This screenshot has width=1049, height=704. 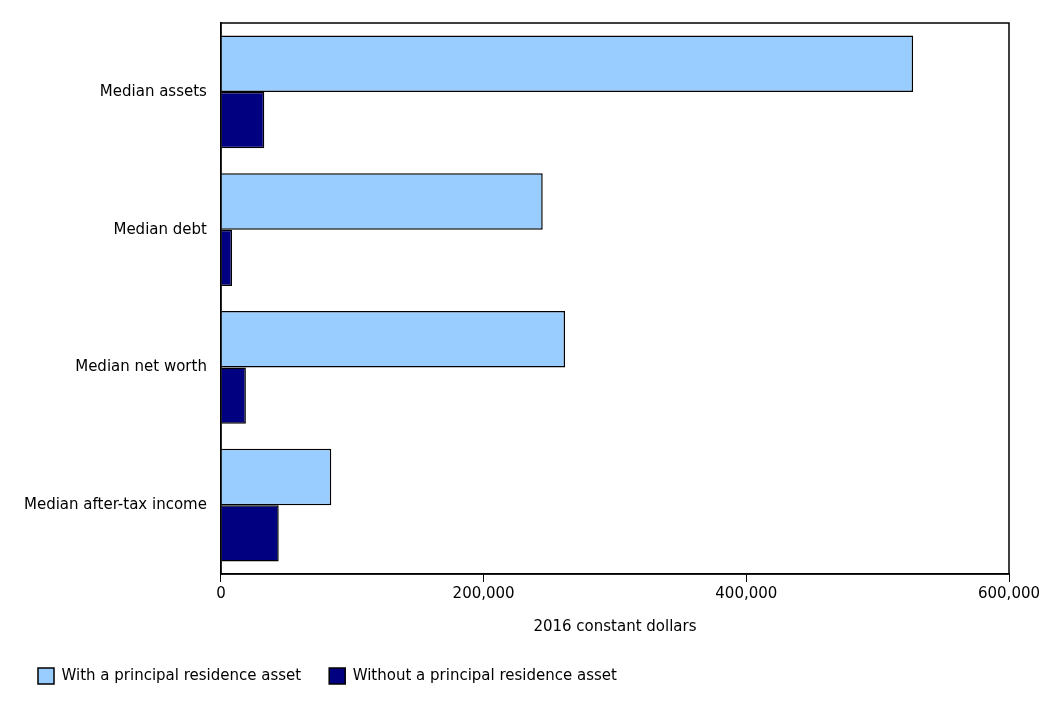 I want to click on x-tick-label: 400,000, so click(x=746, y=592).